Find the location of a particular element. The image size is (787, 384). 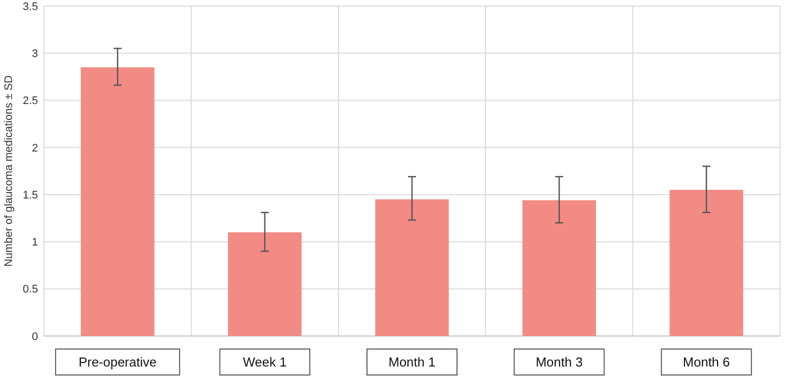

y-tick-label: 2.5 is located at coordinates (30, 101).